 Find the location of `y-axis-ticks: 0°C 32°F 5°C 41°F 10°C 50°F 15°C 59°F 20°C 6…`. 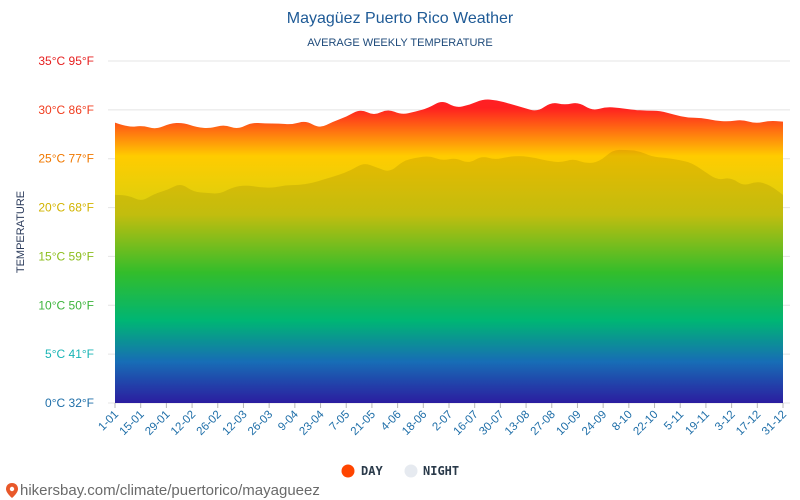

y-axis-ticks: 0°C 32°F 5°C 41°F 10°C 50°F 15°C 59°F 20°C 6… is located at coordinates (66, 232).